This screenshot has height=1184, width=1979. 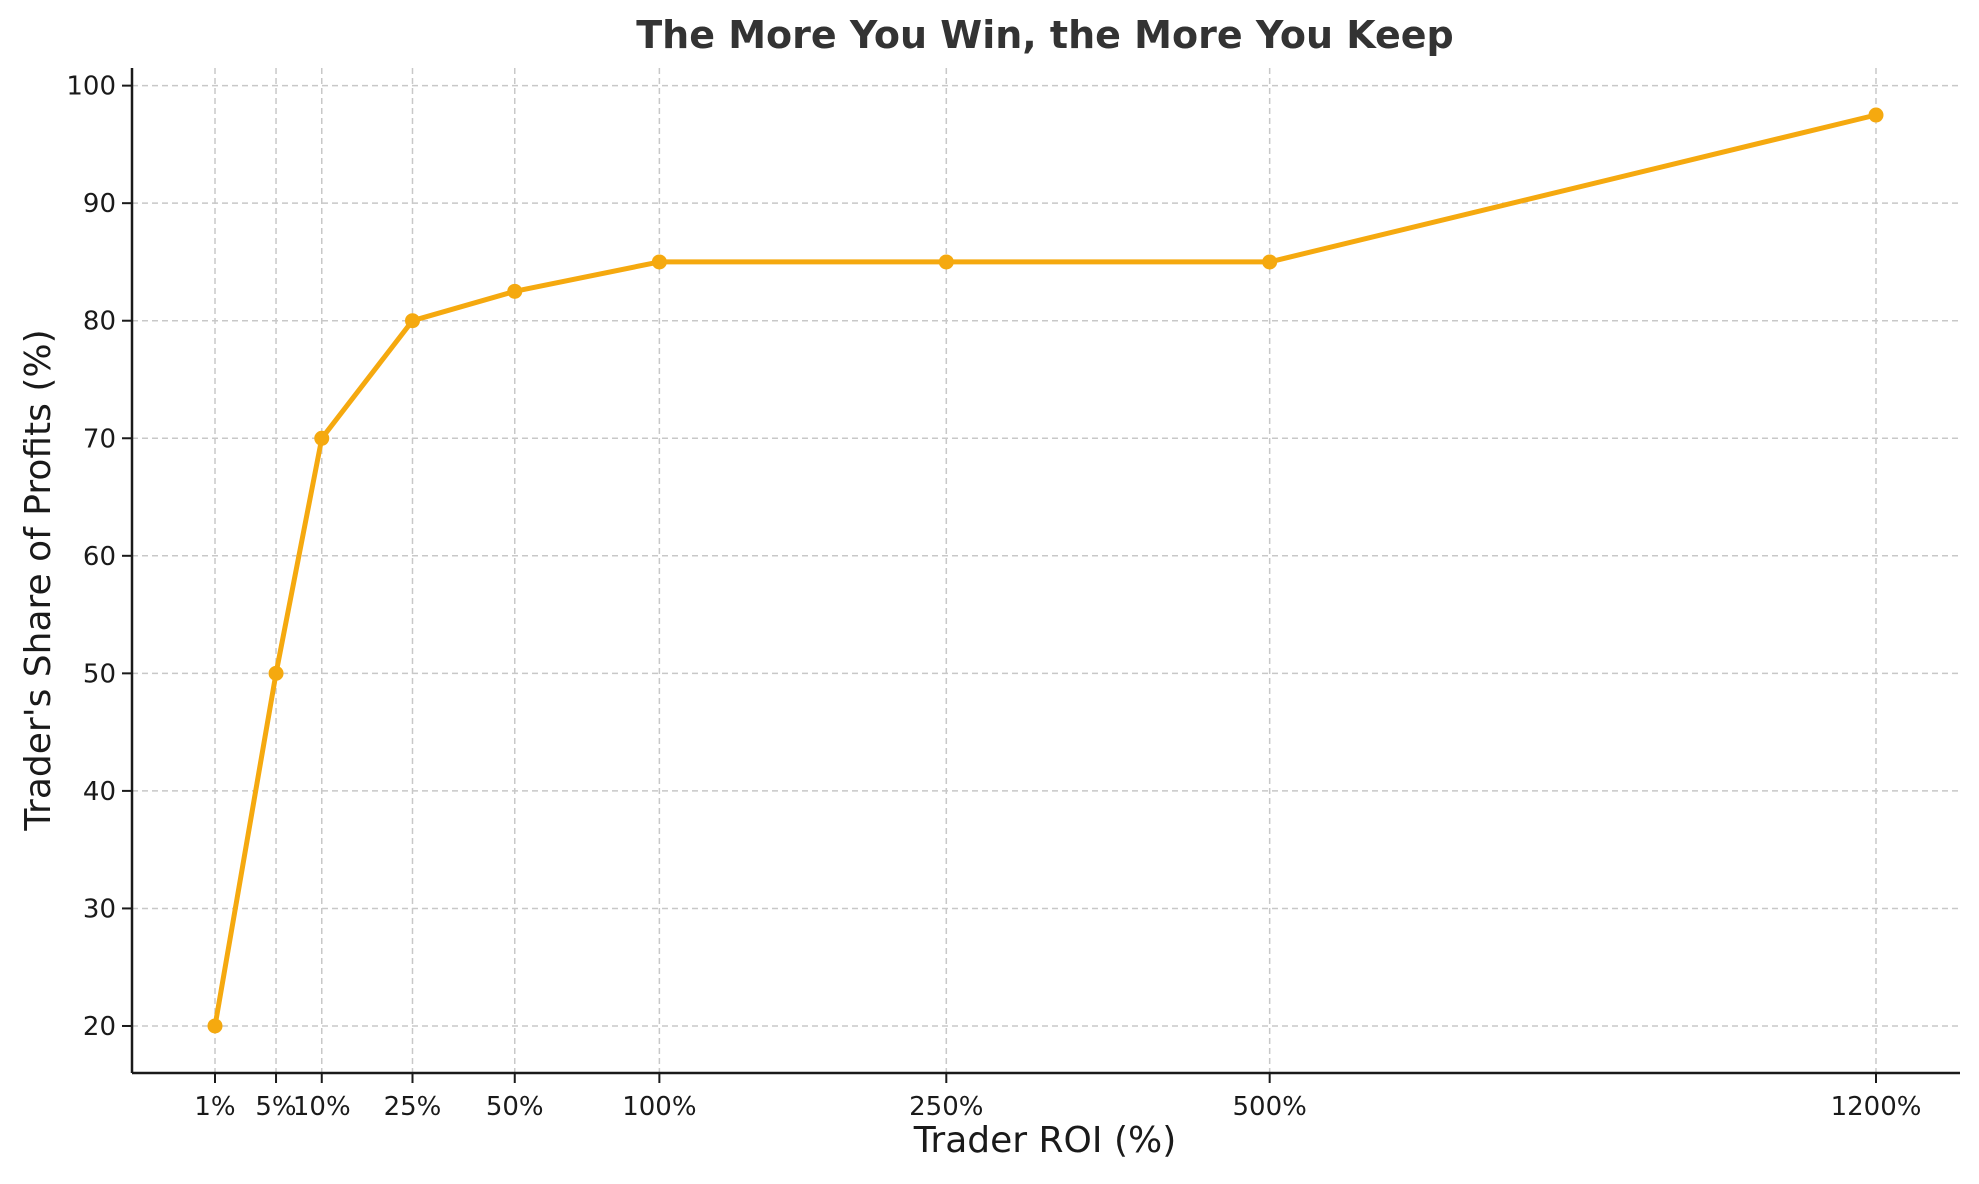 What do you see at coordinates (38, 580) in the screenshot?
I see `y-axis-label: Trader's Share of Profits (%)` at bounding box center [38, 580].